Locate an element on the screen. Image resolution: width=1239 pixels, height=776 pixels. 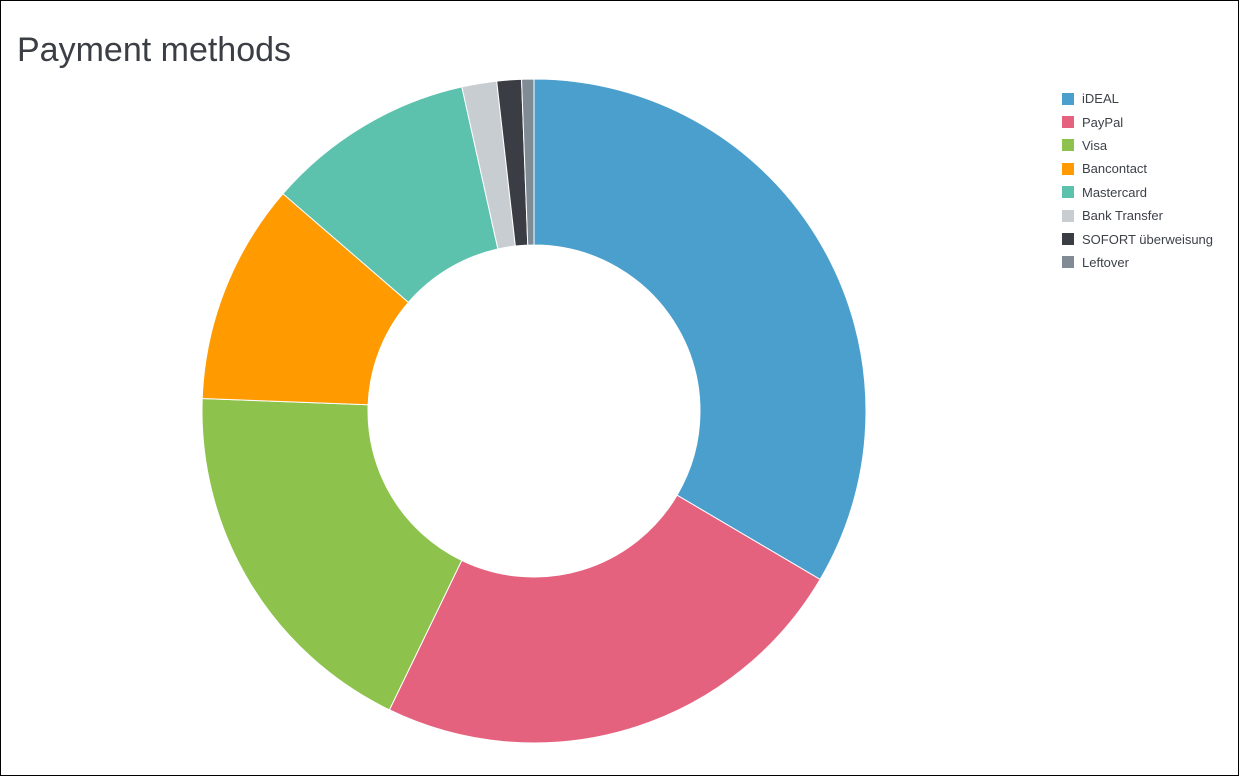
legend-label: Visa is located at coordinates (1095, 145).